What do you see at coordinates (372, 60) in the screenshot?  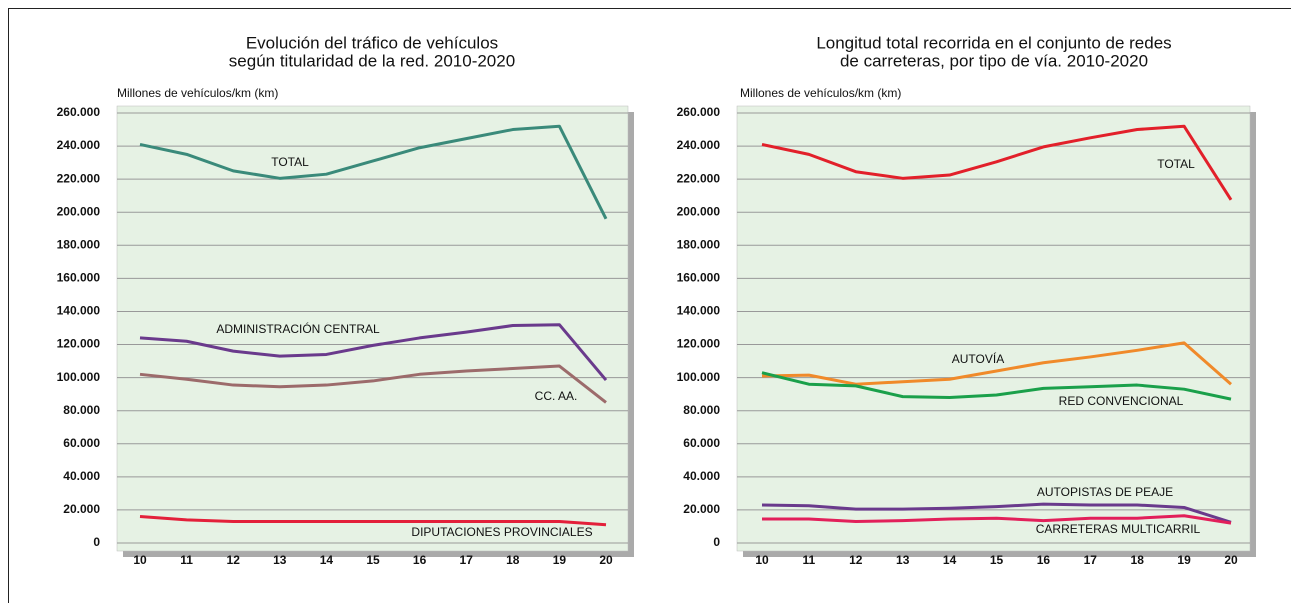 I see `chart-title: según titularidad de la red. 2010-2020` at bounding box center [372, 60].